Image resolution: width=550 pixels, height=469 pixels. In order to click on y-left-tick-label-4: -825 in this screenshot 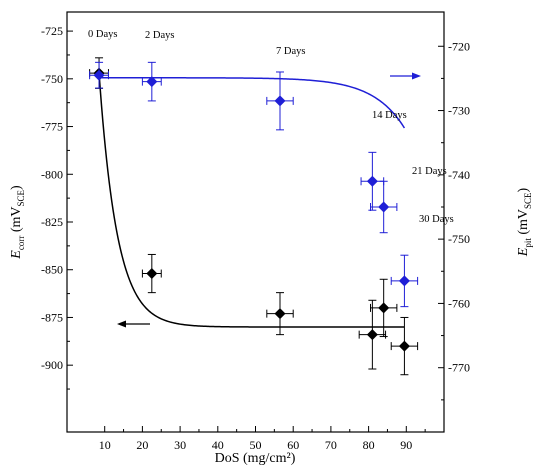, I will do `click(52, 222)`.